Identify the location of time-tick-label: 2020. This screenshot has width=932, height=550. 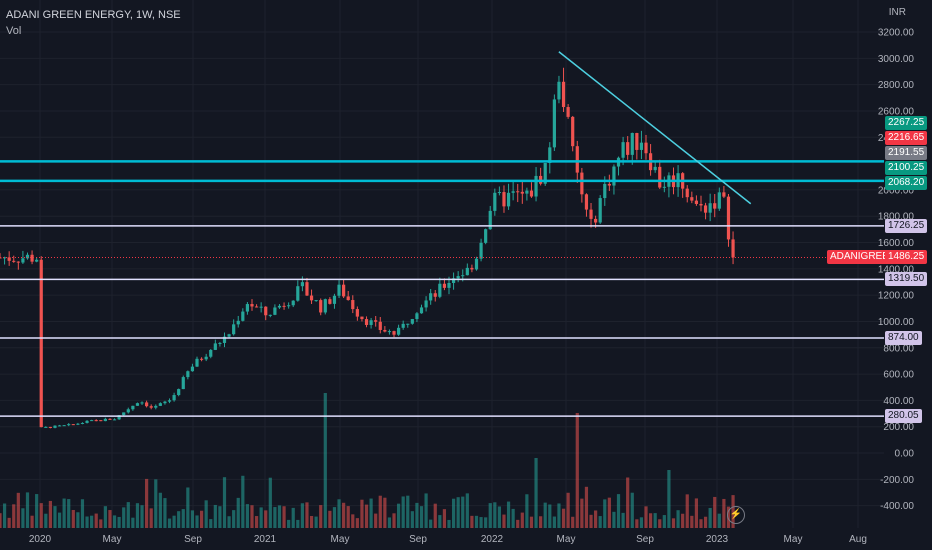
(40, 539).